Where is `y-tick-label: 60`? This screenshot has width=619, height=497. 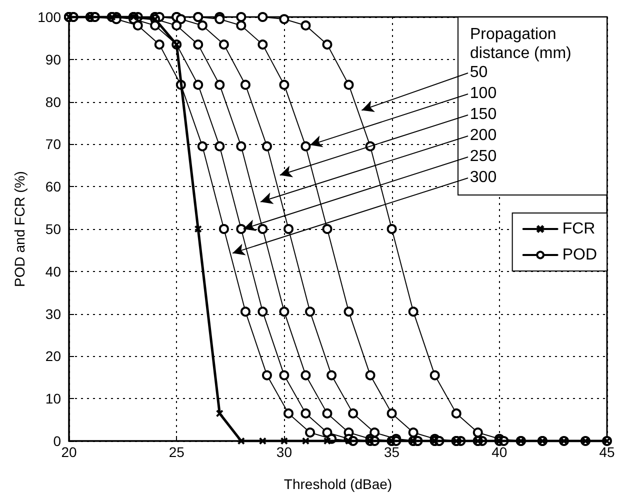
y-tick-label: 60 is located at coordinates (53, 186).